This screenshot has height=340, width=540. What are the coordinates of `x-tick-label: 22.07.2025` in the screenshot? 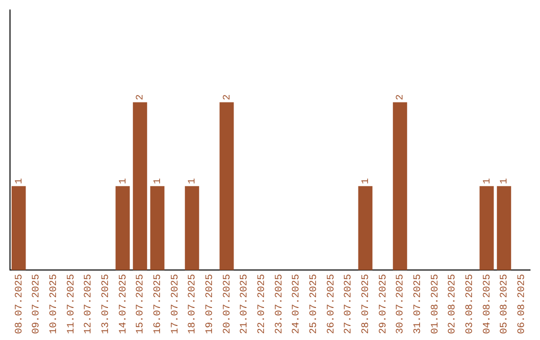 It's located at (262, 304).